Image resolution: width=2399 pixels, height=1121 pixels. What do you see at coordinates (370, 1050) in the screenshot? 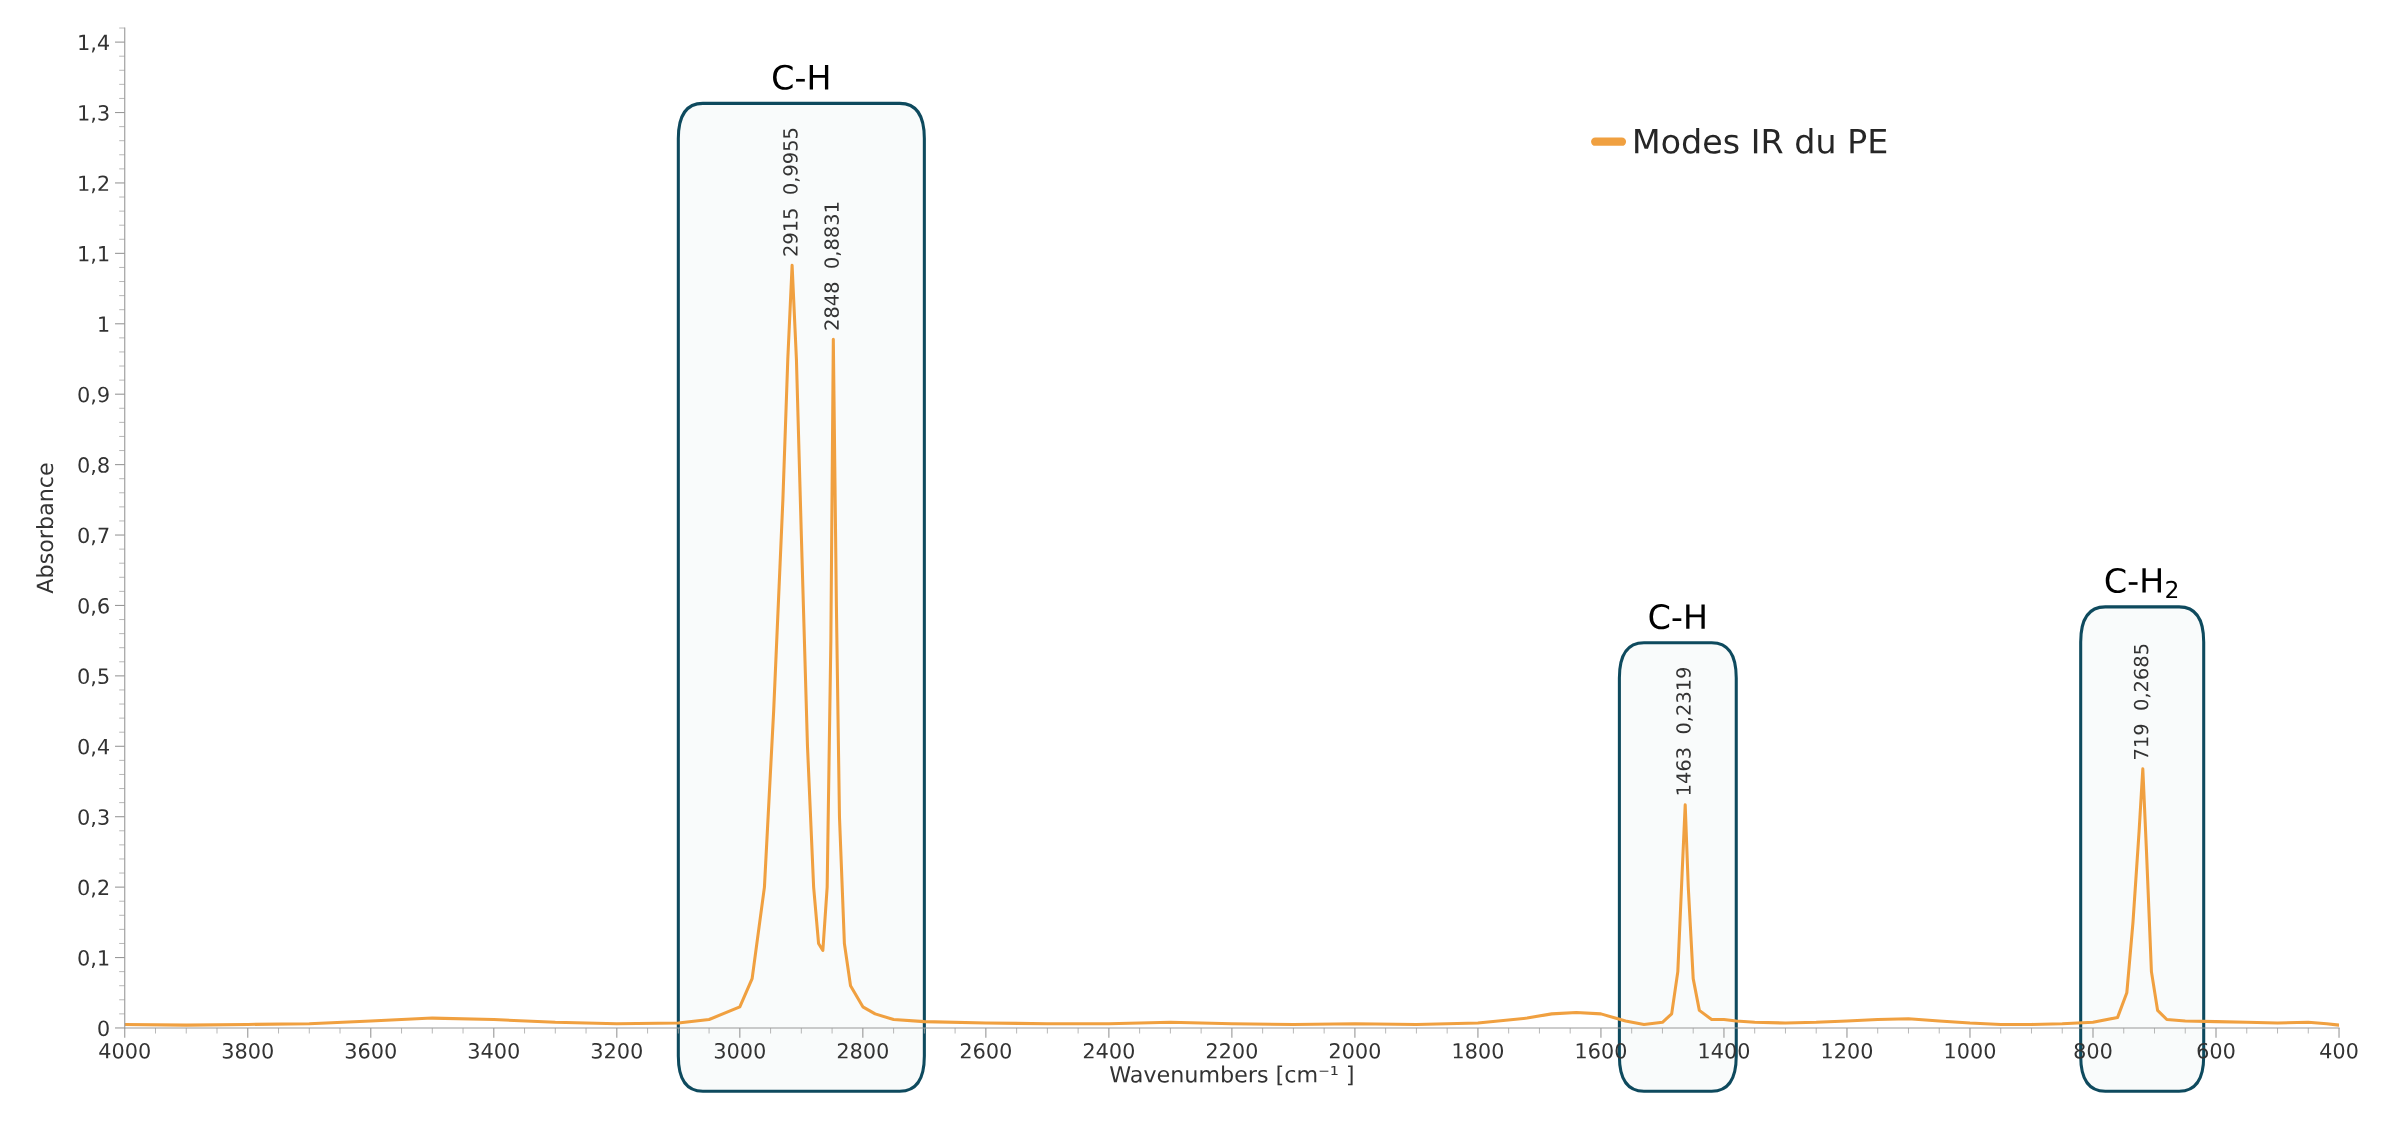
I see `x-tick-label: 3600` at bounding box center [370, 1050].